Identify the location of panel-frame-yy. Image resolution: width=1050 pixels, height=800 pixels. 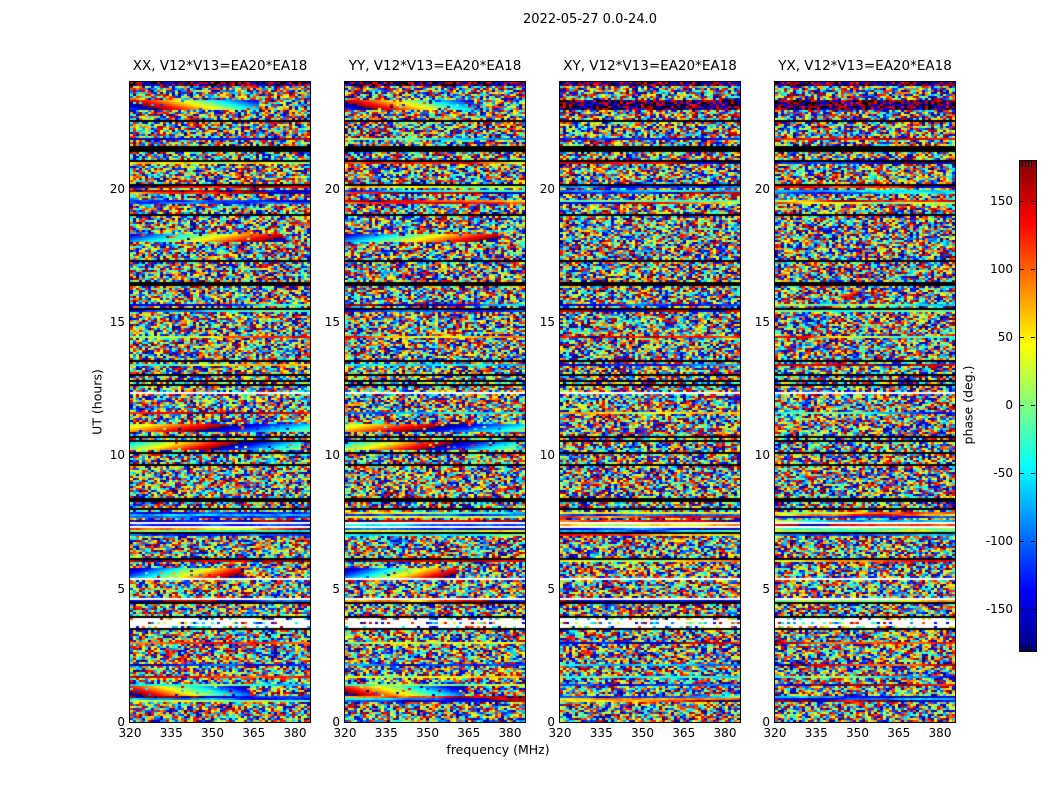
(435, 402).